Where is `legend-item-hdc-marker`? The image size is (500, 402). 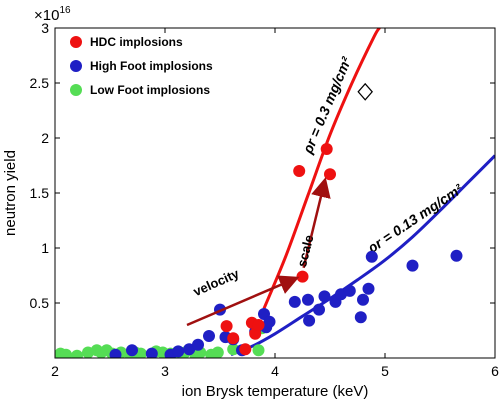 legend-item-hdc-marker is located at coordinates (76, 42).